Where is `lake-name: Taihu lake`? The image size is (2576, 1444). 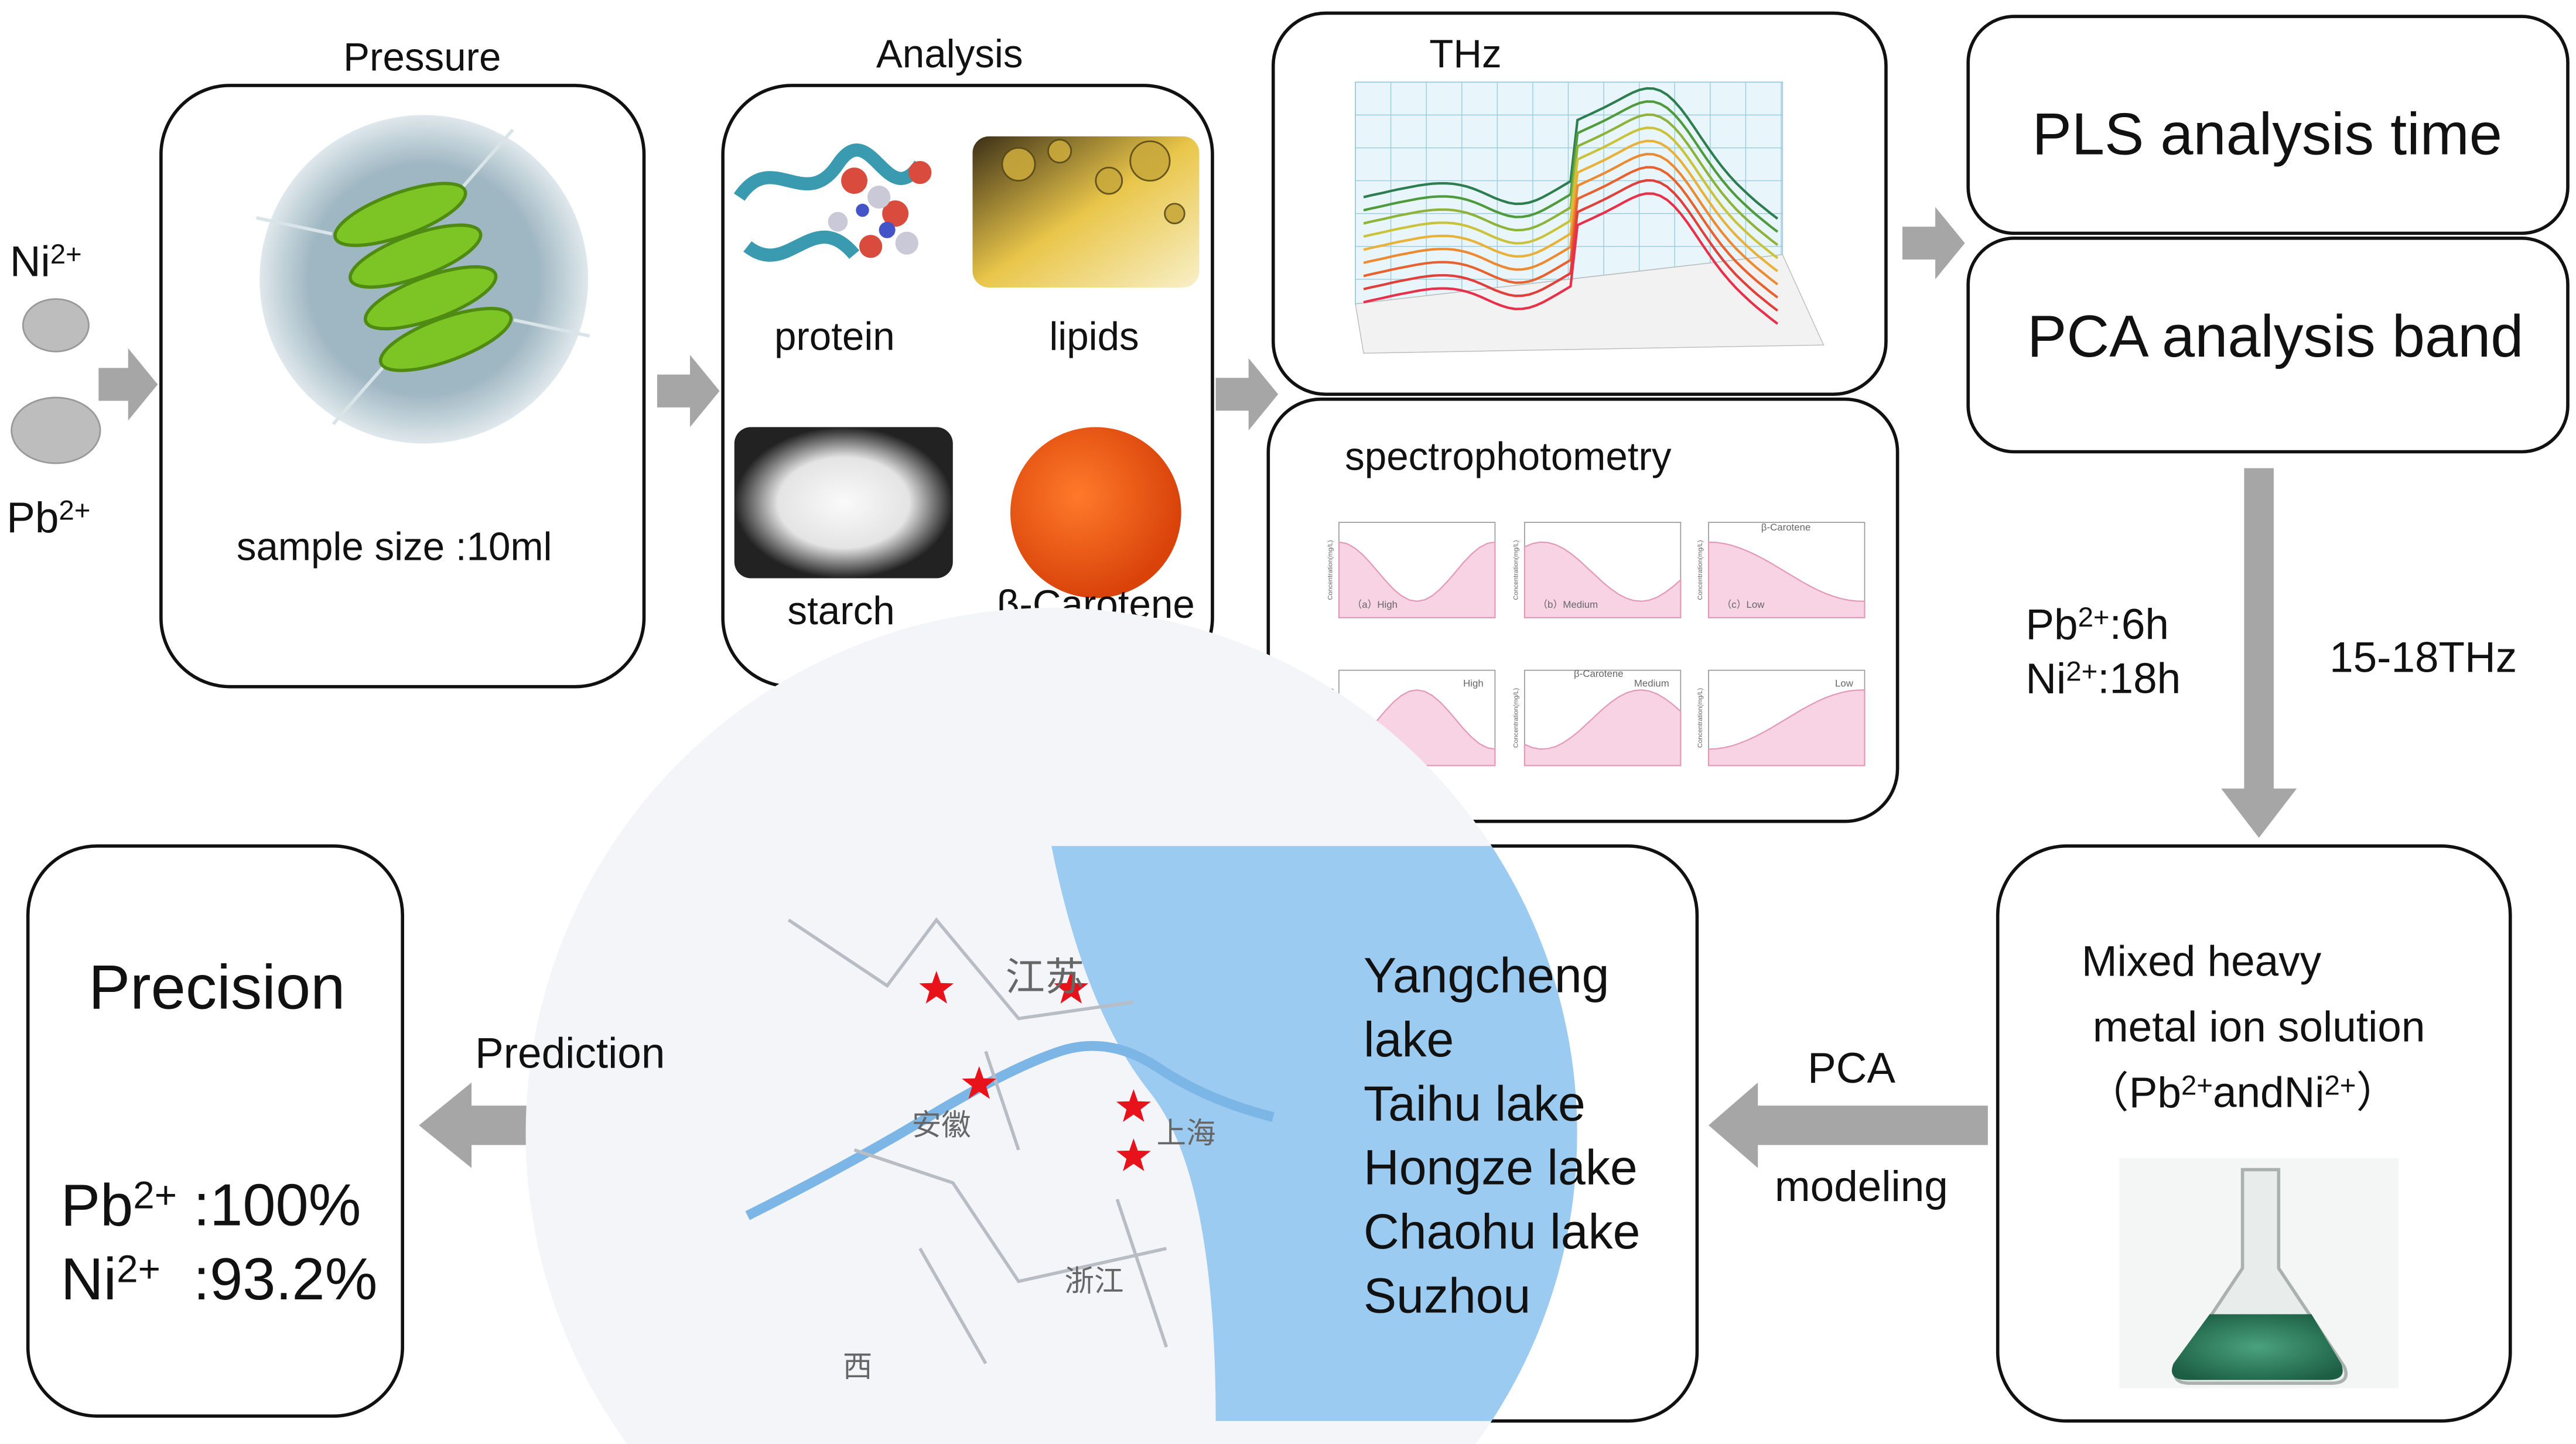 lake-name: Taihu lake is located at coordinates (1475, 1103).